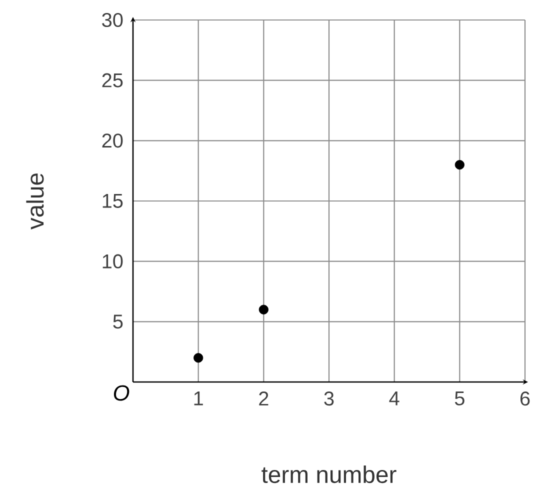  What do you see at coordinates (112, 201) in the screenshot?
I see `y-tick-label: 15` at bounding box center [112, 201].